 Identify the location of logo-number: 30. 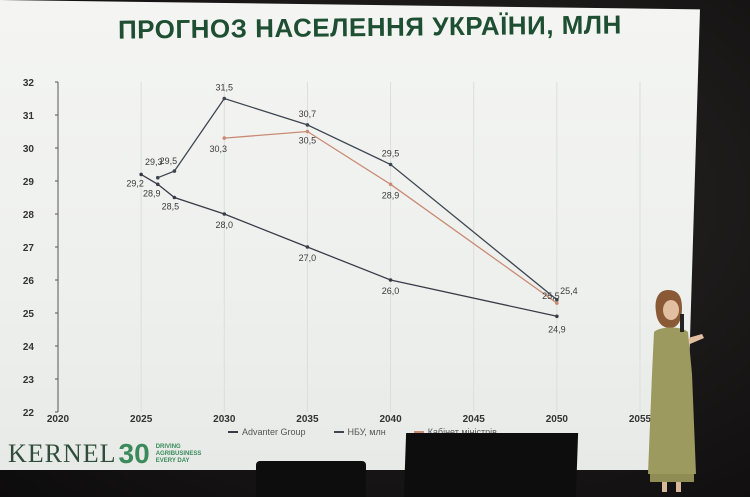
(134, 453).